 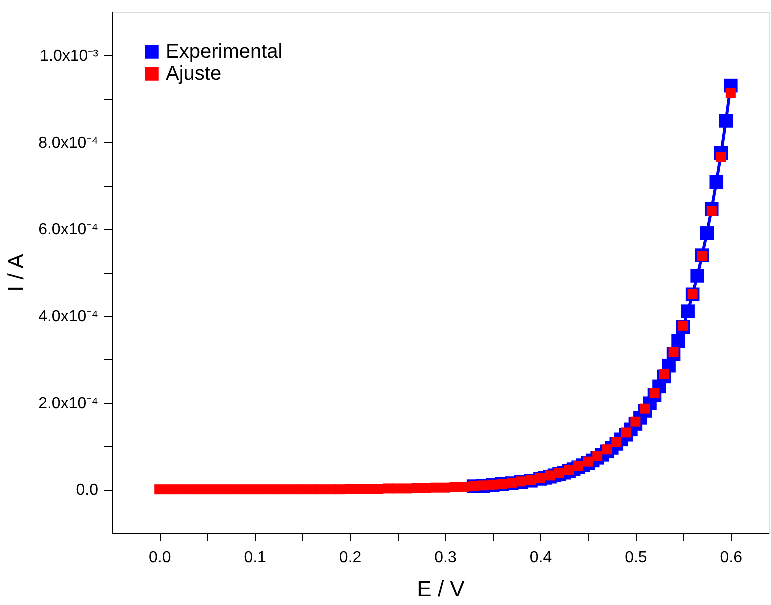 I want to click on y-tick-label: 0.0, so click(x=87, y=491).